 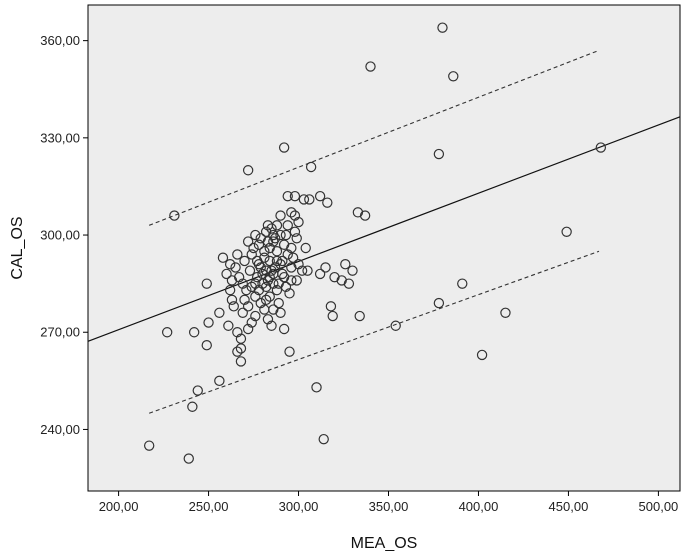 I want to click on x-tick-label: 450,00, so click(x=569, y=506).